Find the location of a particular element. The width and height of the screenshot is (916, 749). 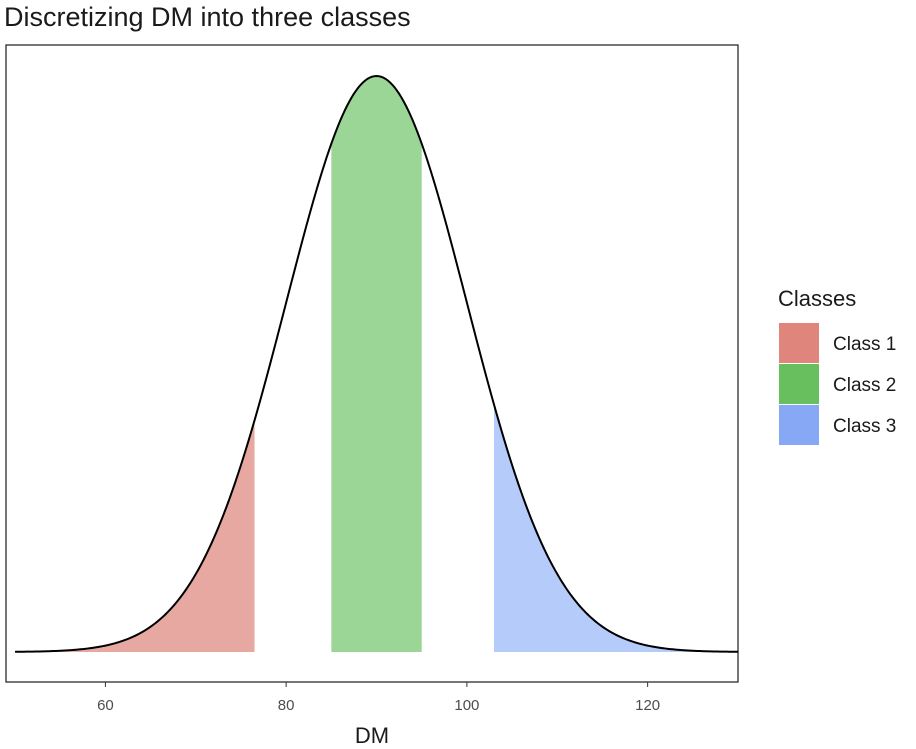

x-axis-title: DM is located at coordinates (372, 735).